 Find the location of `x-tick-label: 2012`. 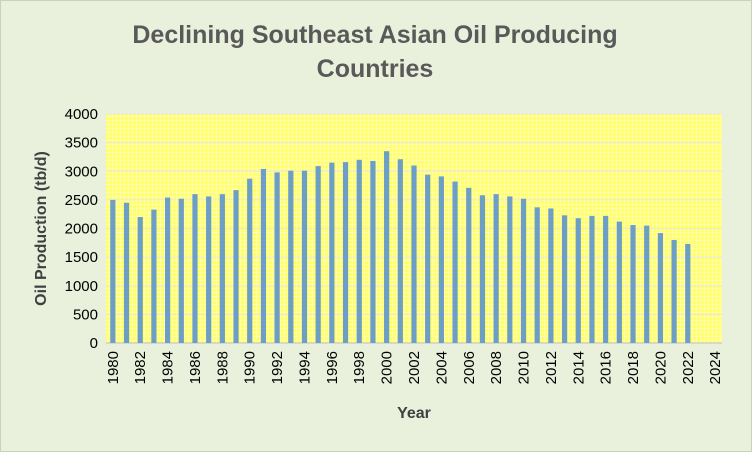

x-tick-label: 2012 is located at coordinates (551, 367).